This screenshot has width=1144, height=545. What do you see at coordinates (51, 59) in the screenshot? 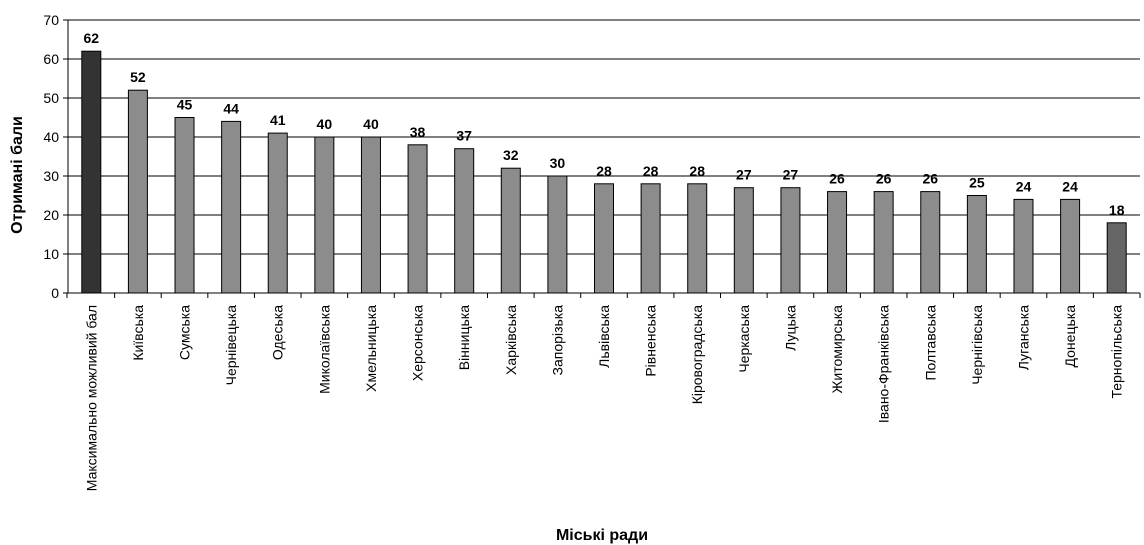
I see `y-tick-label: 60` at bounding box center [51, 59].